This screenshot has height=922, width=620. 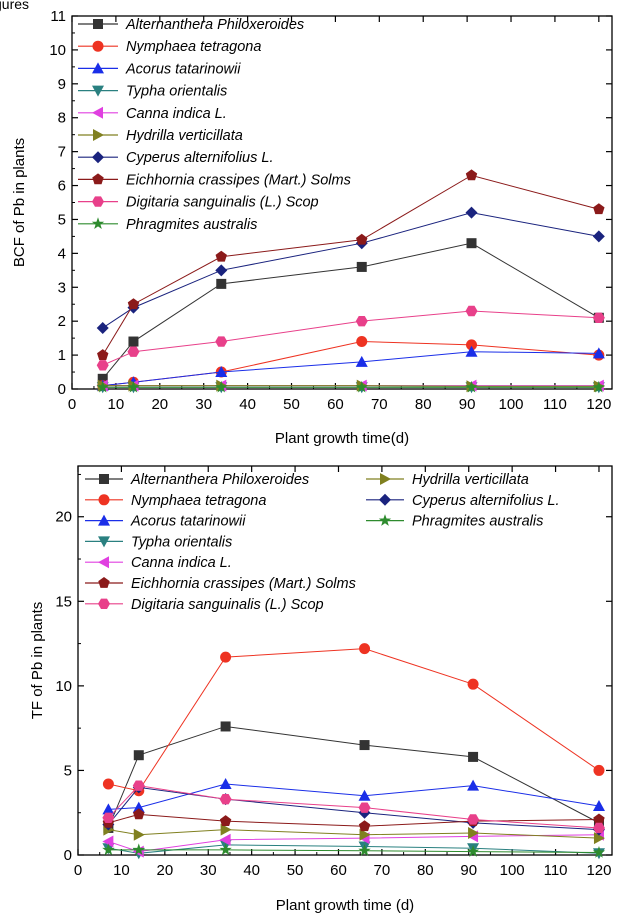 I want to click on legend-entry: Acorus tatarinowii, so click(x=165, y=522).